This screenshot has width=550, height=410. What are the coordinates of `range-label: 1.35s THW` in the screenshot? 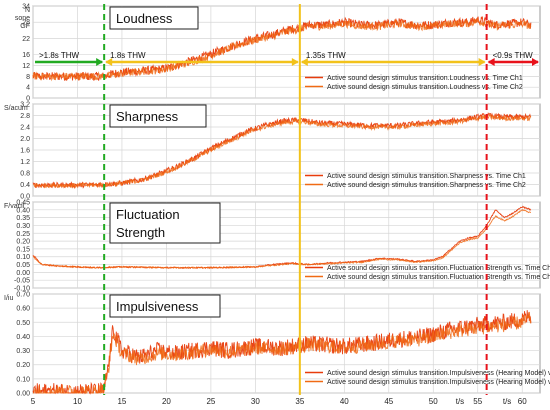 It's located at (326, 55).